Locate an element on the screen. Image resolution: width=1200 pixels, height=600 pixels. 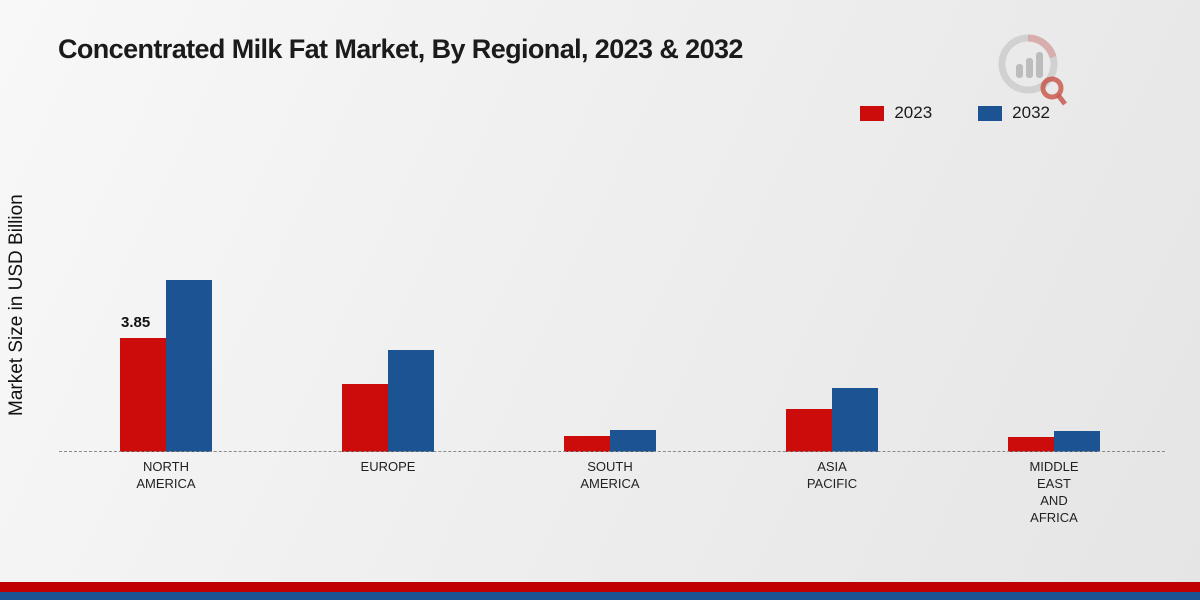
bar-group: 3.85 NORTH AMERICA is located at coordinates (166, 333).